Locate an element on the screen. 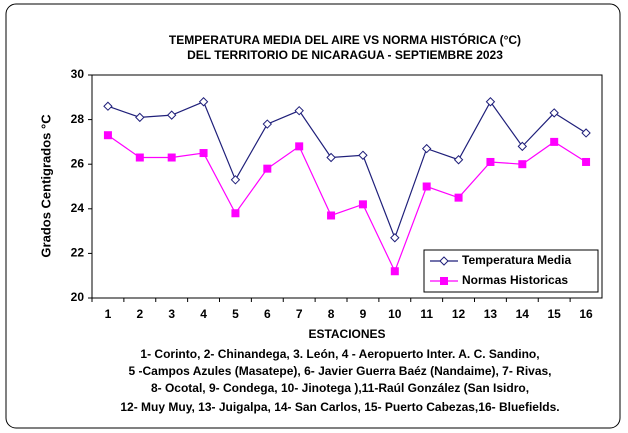  y-tick-label: 24 is located at coordinates (78, 208).